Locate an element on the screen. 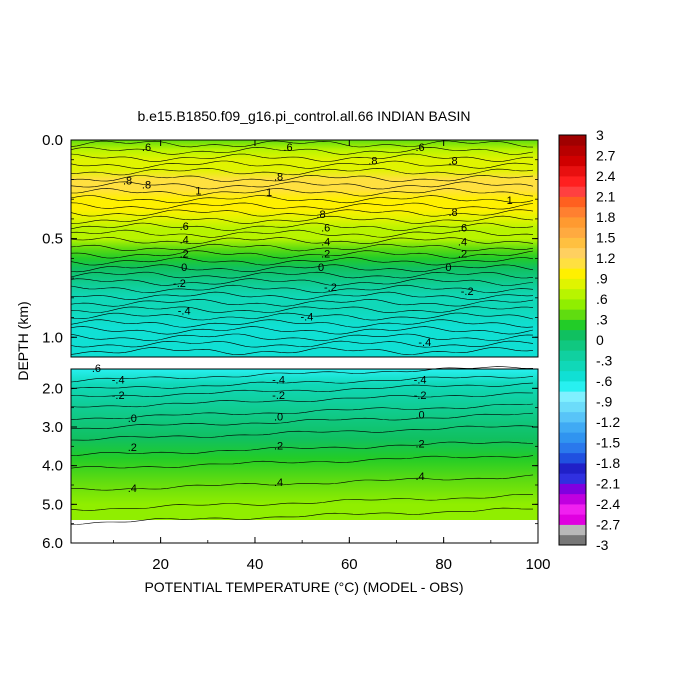  x-tick-label: 60 is located at coordinates (349, 564).